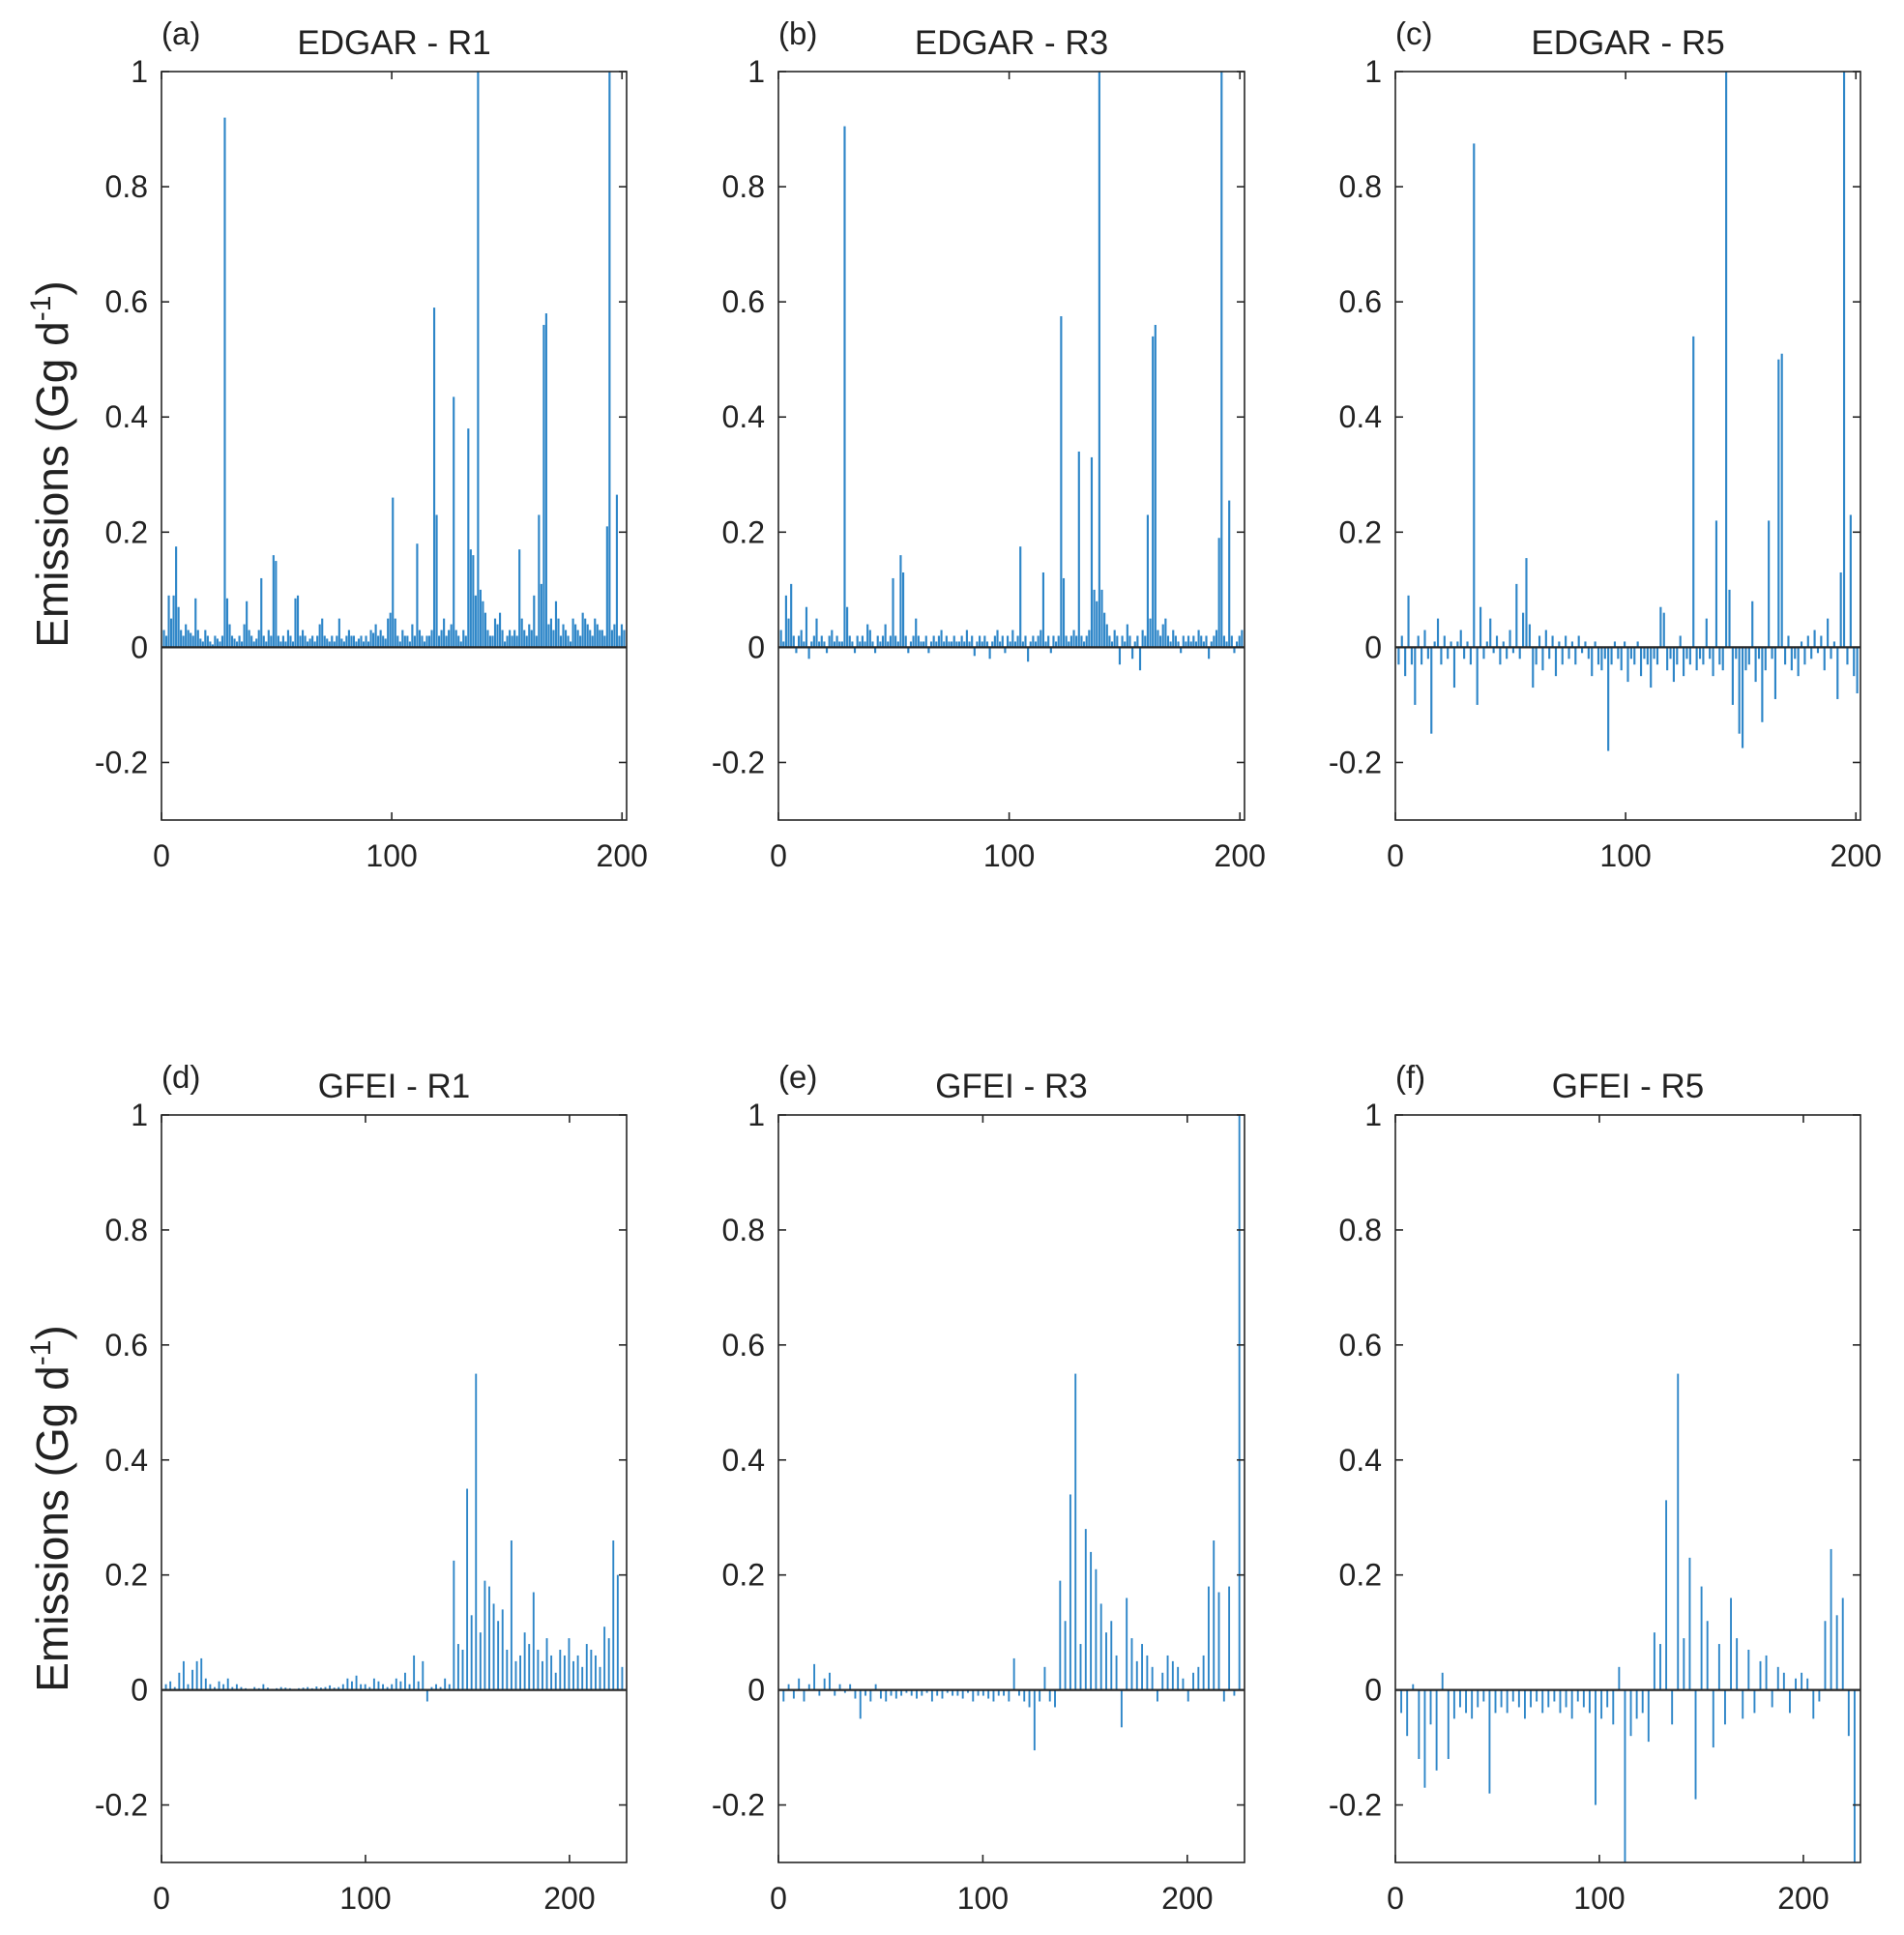 The width and height of the screenshot is (1904, 1935). What do you see at coordinates (1396, 855) in the screenshot?
I see `x-tick-label: 0` at bounding box center [1396, 855].